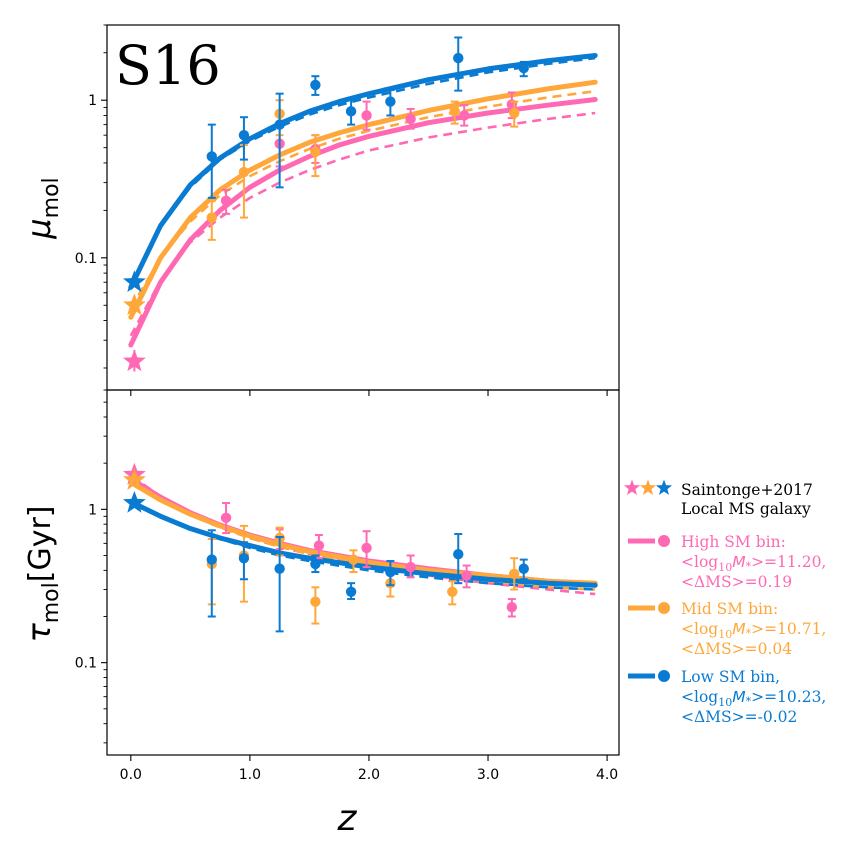 Image resolution: width=850 pixels, height=850 pixels. I want to click on bottom-low-star-icon, so click(134, 501).